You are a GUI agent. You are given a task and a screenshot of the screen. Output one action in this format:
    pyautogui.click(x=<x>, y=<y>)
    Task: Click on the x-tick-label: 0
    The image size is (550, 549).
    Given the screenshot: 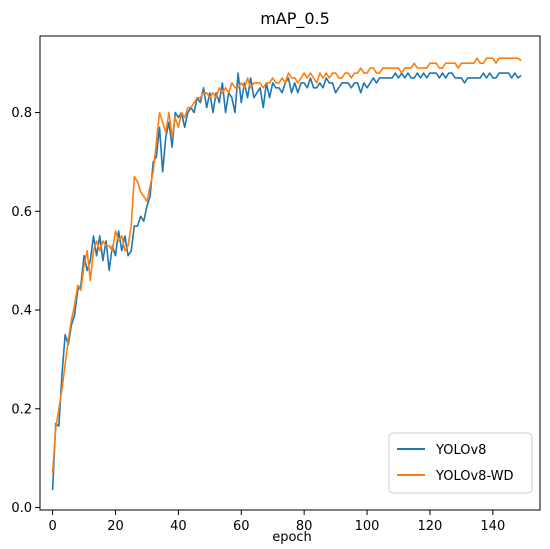 What is the action you would take?
    pyautogui.click(x=52, y=526)
    